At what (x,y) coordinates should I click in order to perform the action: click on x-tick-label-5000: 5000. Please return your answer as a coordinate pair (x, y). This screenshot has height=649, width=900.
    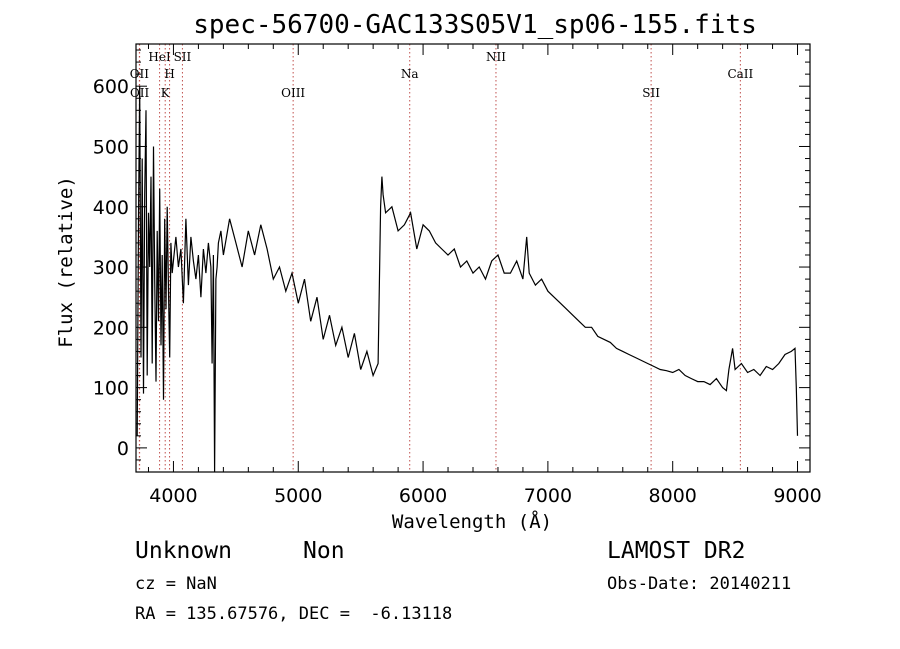
    Looking at the image, I should click on (298, 496).